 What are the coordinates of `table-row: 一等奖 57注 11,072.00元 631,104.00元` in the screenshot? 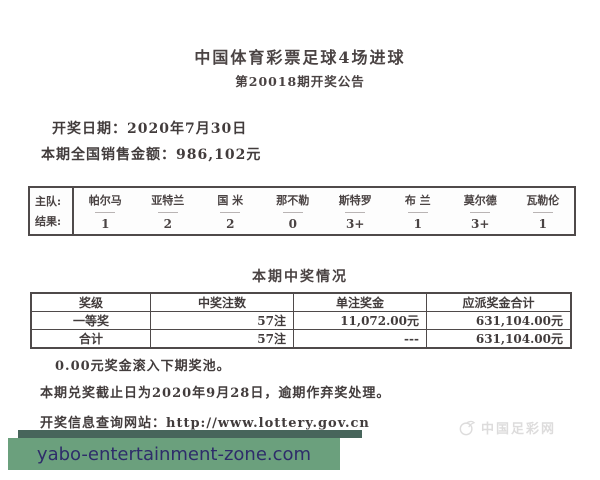 It's located at (301, 320).